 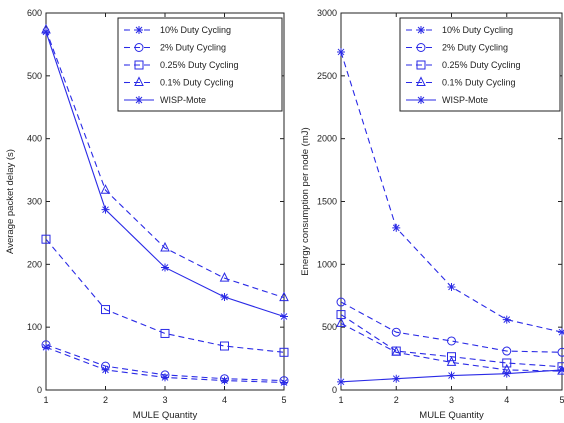 I want to click on y-tick-label: 2500, so click(x=327, y=76).